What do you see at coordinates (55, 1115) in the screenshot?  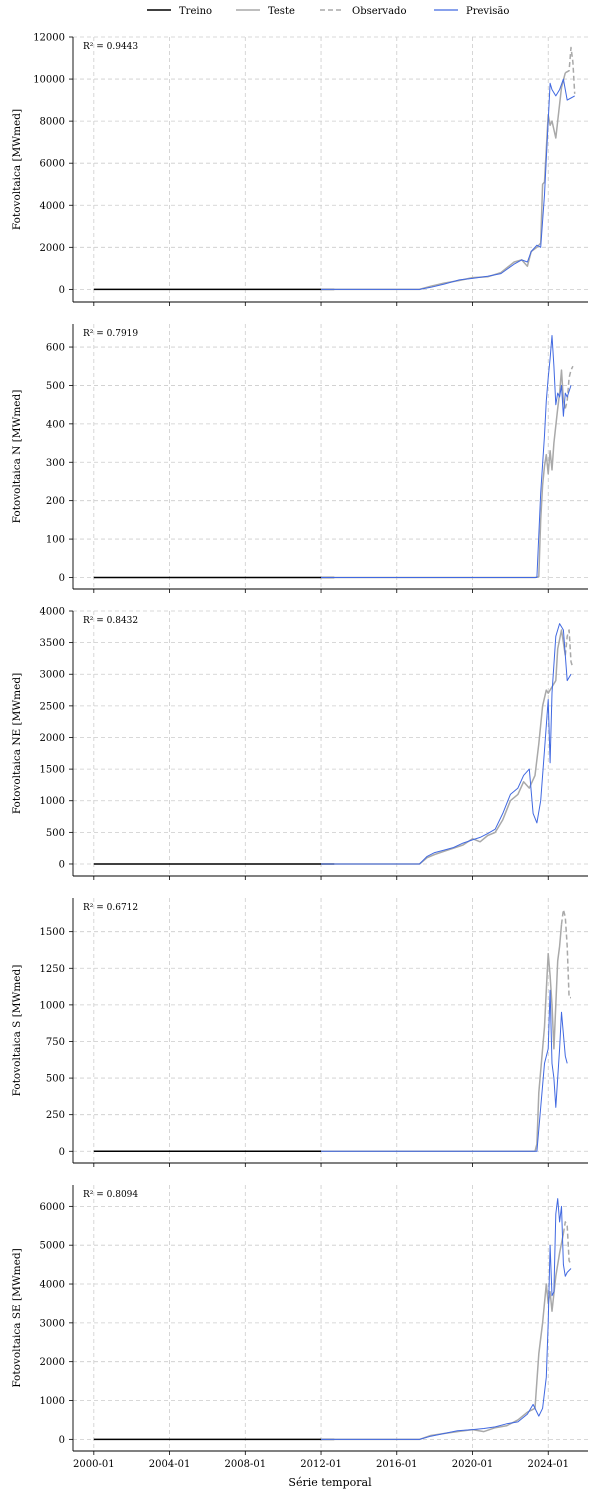 I see `y-tick-label: 250` at bounding box center [55, 1115].